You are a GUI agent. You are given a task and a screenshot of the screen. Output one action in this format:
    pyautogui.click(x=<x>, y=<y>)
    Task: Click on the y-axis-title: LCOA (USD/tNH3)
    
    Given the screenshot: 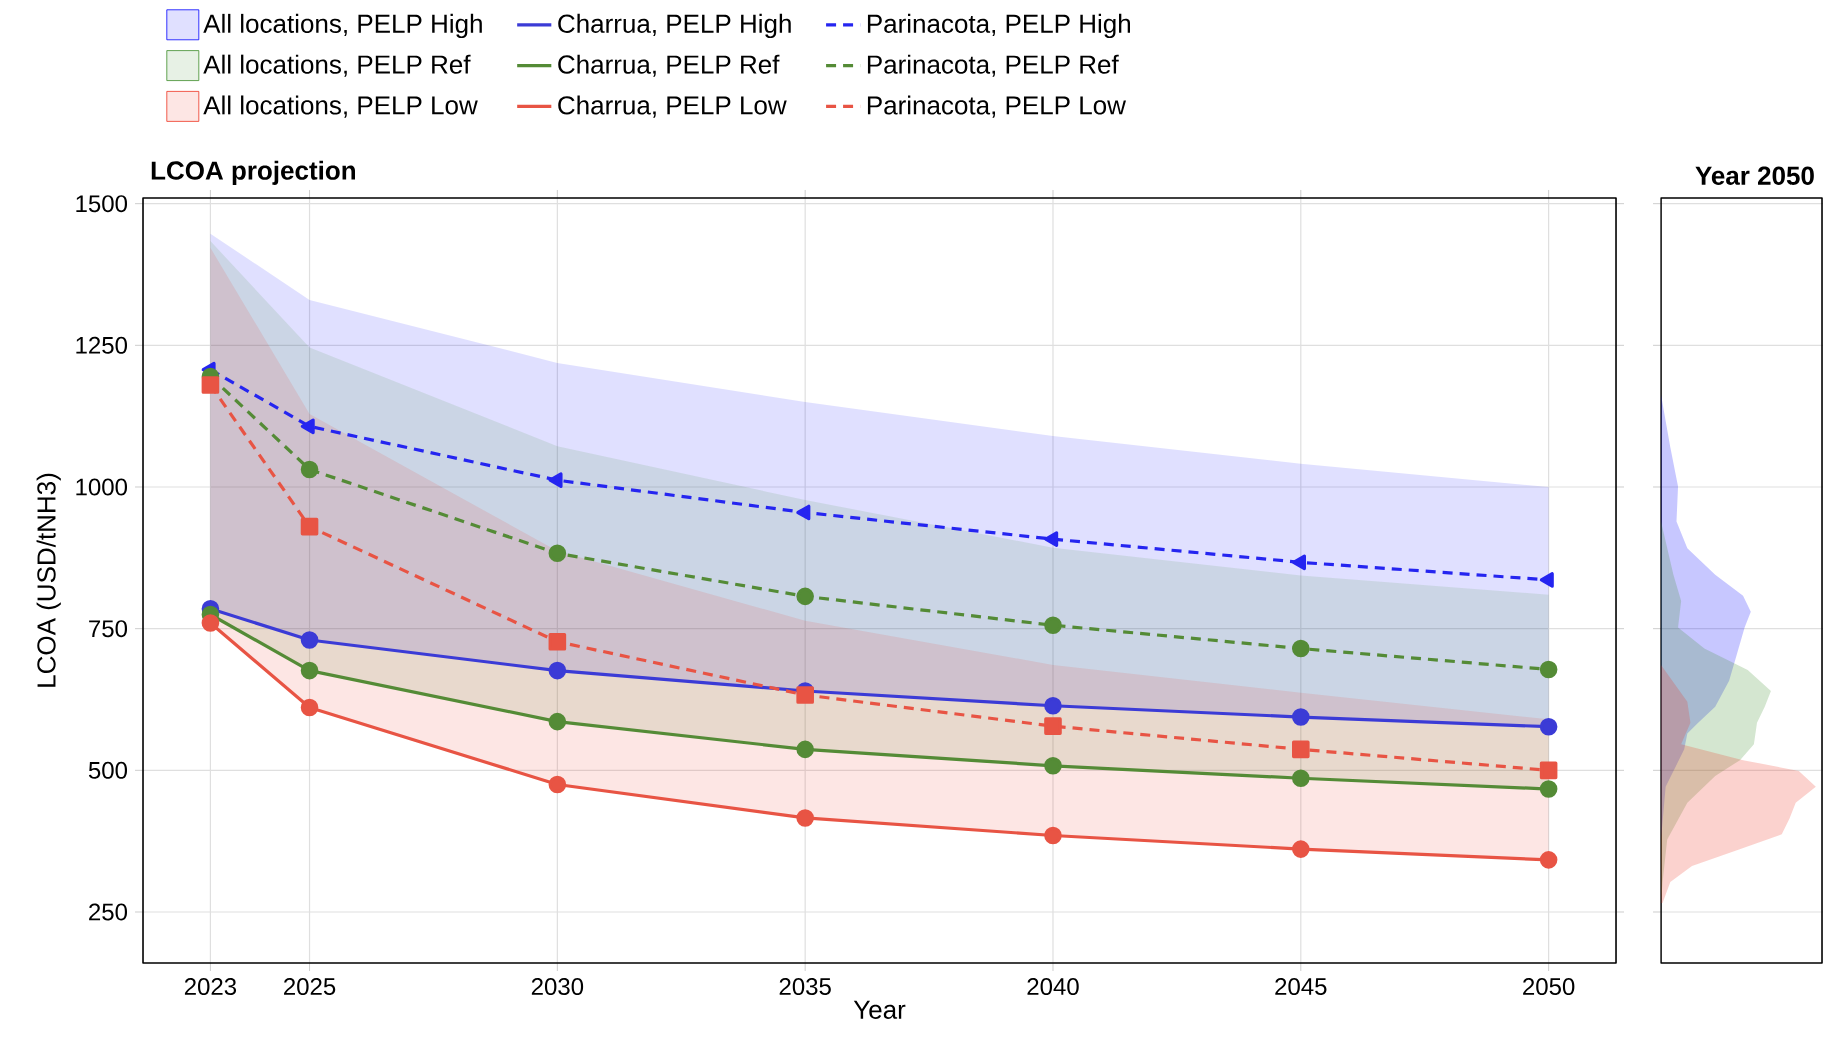 What is the action you would take?
    pyautogui.click(x=48, y=580)
    